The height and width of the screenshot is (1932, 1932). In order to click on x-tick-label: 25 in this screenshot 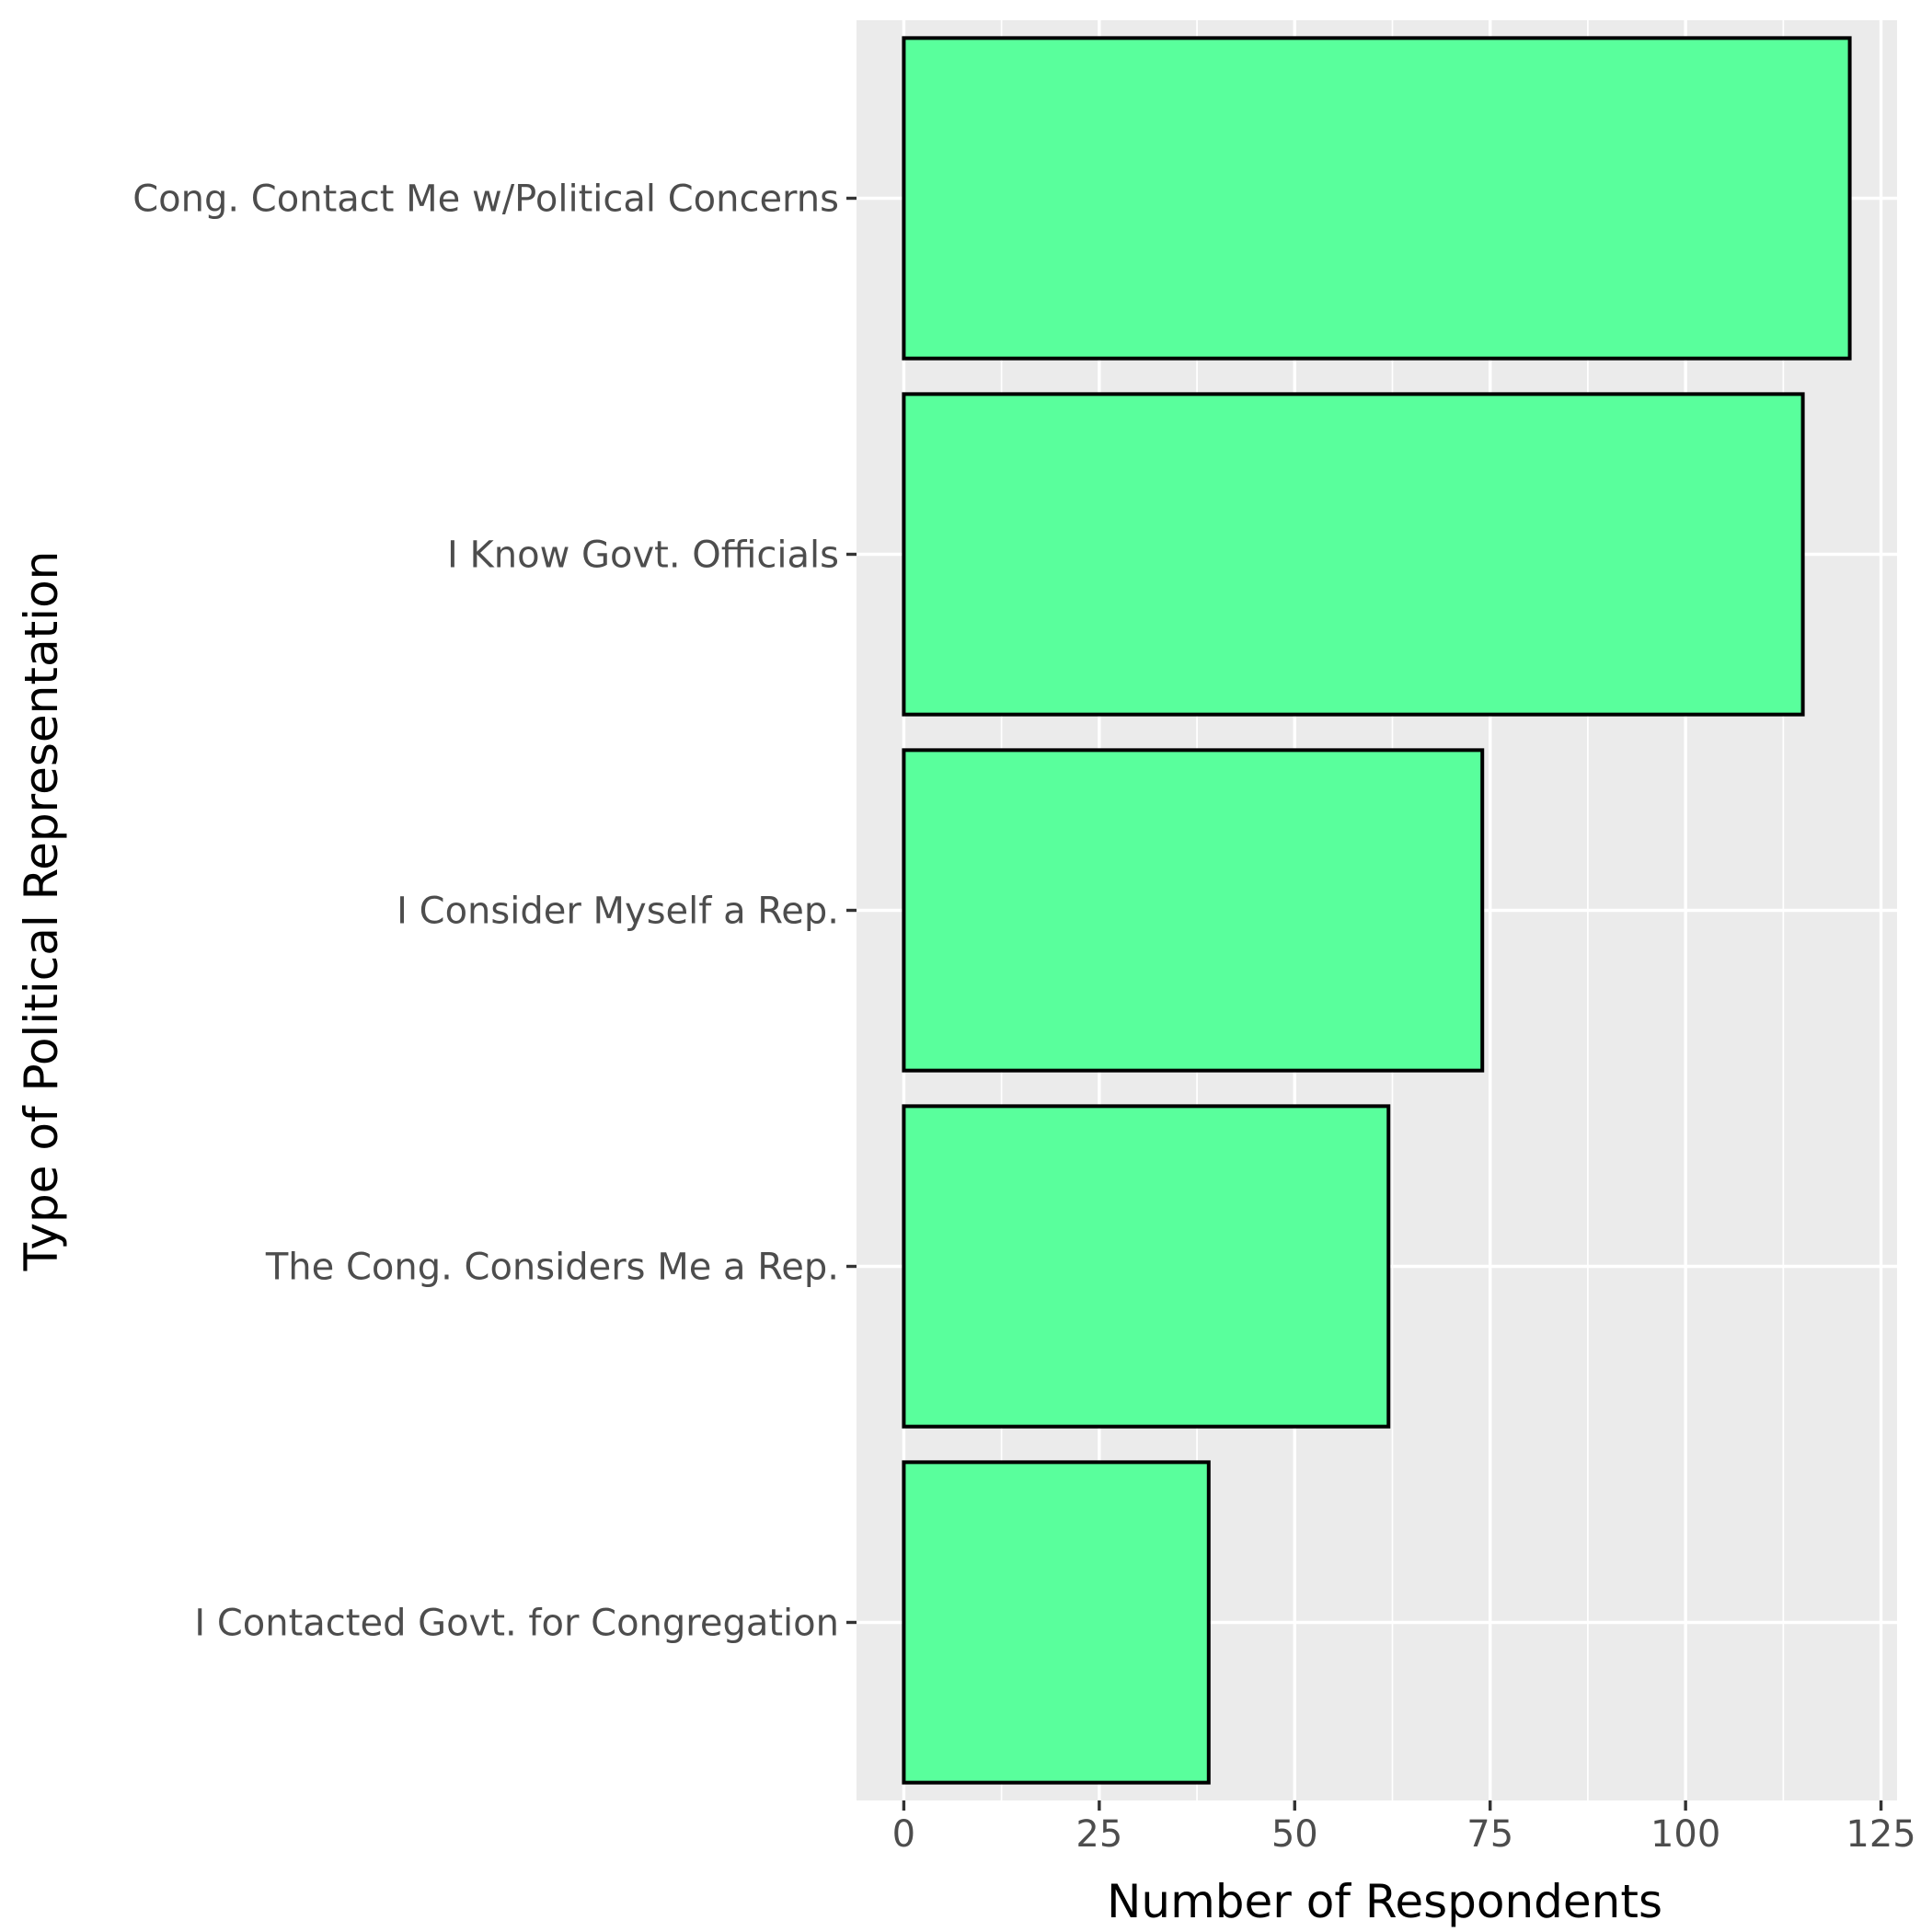, I will do `click(1098, 1834)`.